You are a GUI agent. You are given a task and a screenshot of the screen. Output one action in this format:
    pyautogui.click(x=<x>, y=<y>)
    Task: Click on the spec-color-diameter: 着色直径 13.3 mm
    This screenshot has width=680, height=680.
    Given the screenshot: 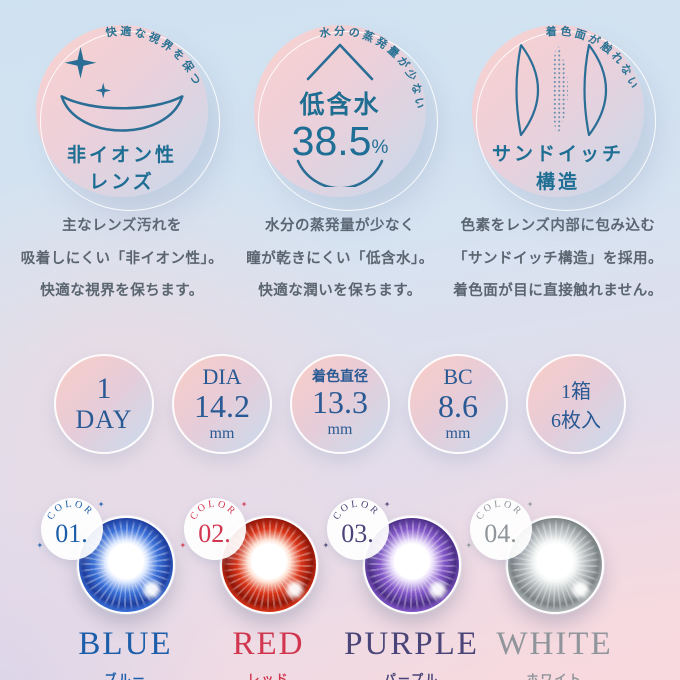 What is the action you would take?
    pyautogui.click(x=340, y=403)
    